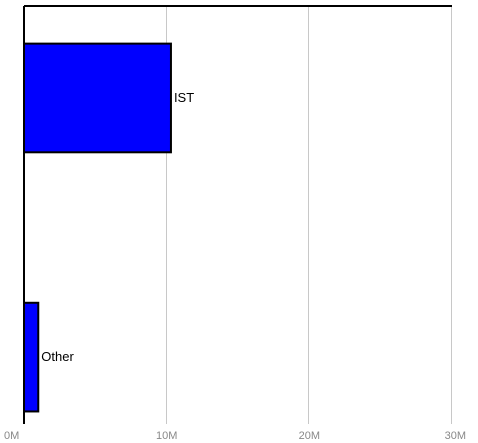 The width and height of the screenshot is (478, 443). Describe the element at coordinates (235, 436) in the screenshot. I see `x-tick-labels: 0M 10M 20M 30M` at that location.